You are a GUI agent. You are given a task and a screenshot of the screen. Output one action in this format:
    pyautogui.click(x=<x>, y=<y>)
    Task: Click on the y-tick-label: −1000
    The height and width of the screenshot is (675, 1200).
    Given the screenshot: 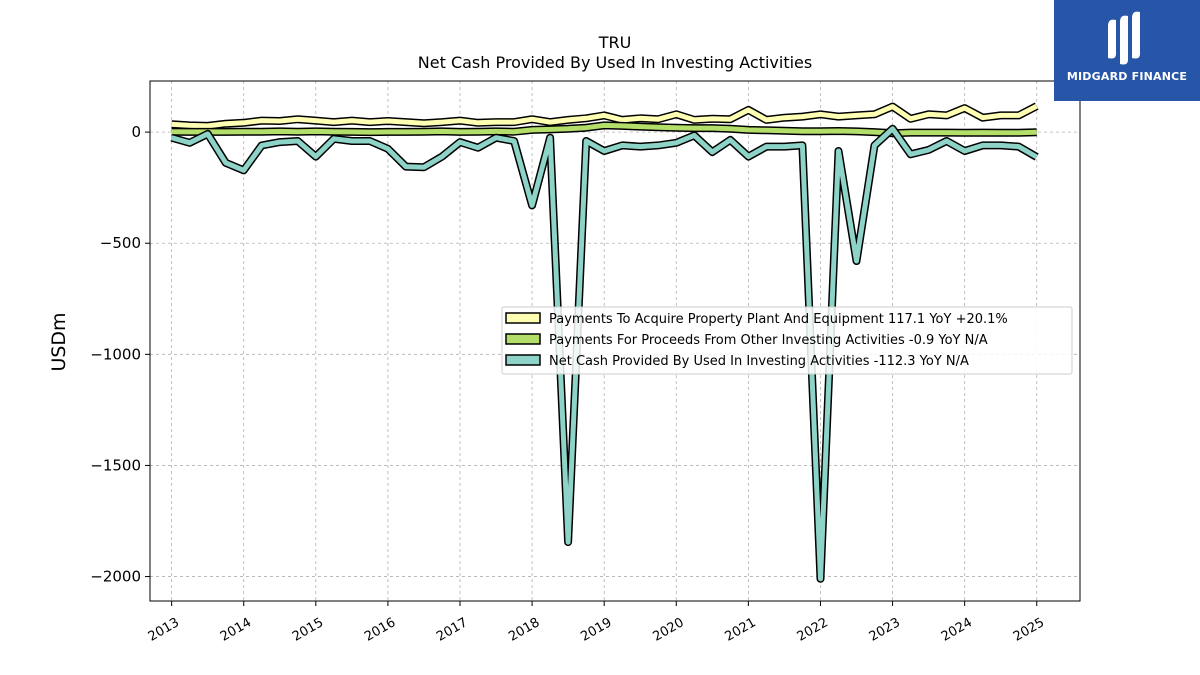 What is the action you would take?
    pyautogui.click(x=115, y=354)
    